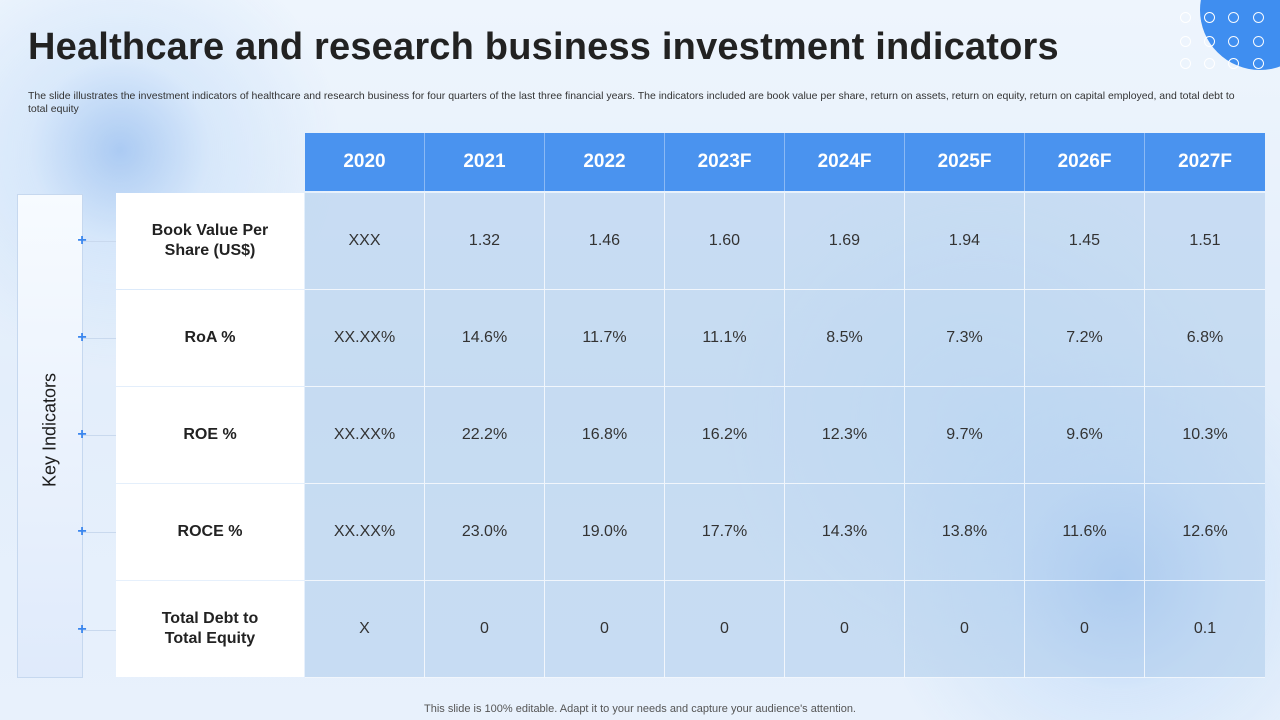 This screenshot has width=1280, height=720. Describe the element at coordinates (365, 162) in the screenshot. I see `year-header: 2020` at that location.